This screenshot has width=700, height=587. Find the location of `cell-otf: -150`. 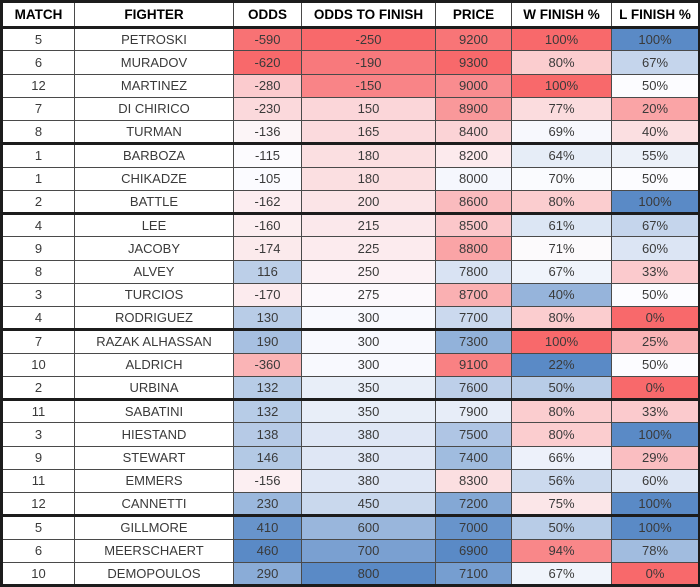

cell-otf: -150 is located at coordinates (368, 85).